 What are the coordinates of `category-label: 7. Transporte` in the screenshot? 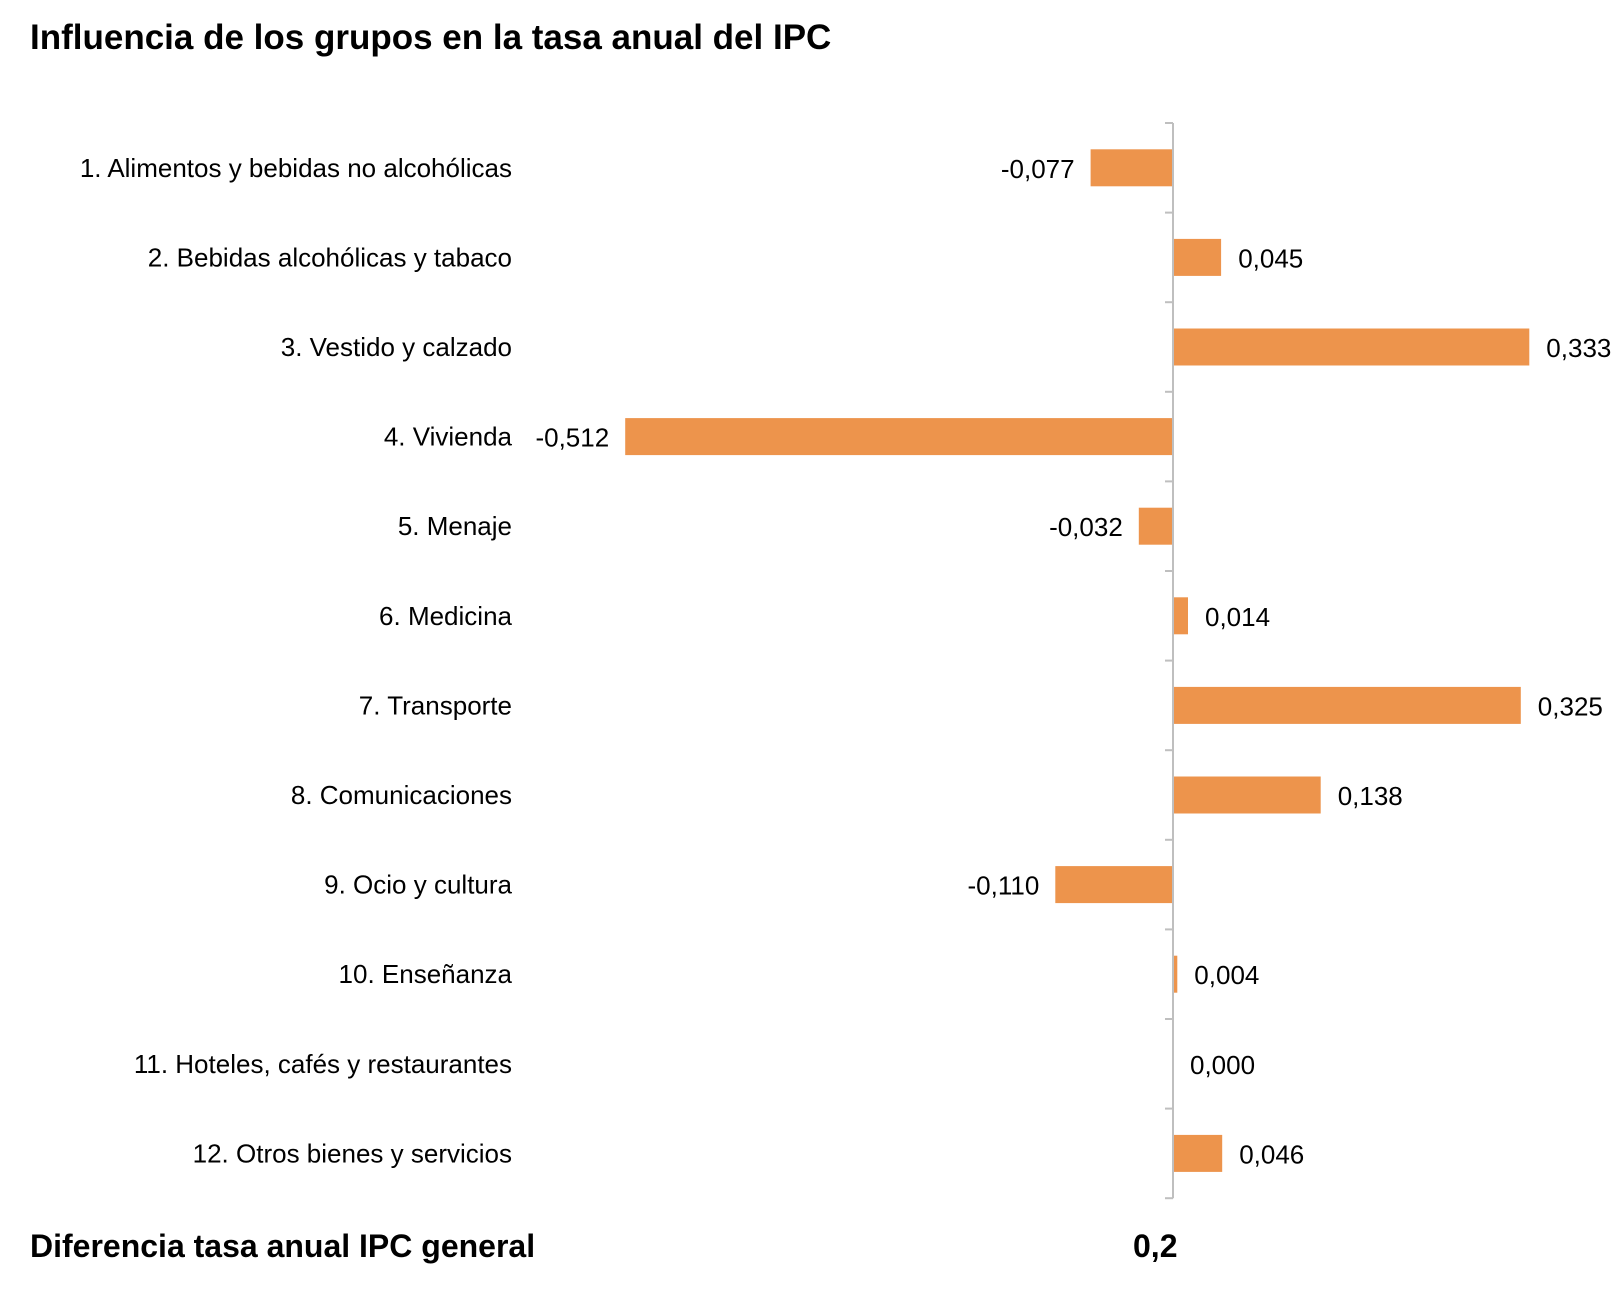 It's located at (435, 705).